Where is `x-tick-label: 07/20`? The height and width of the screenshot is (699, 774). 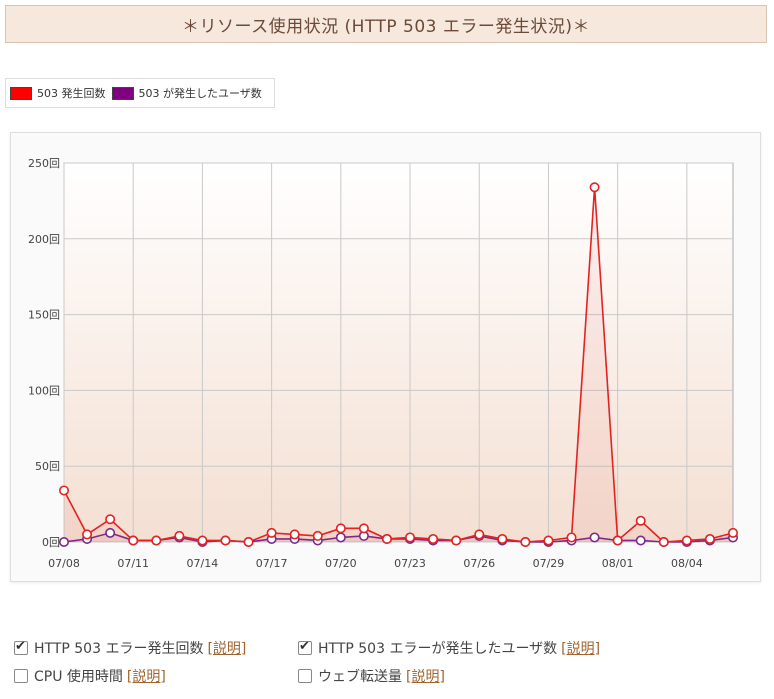
x-tick-label: 07/20 is located at coordinates (341, 563).